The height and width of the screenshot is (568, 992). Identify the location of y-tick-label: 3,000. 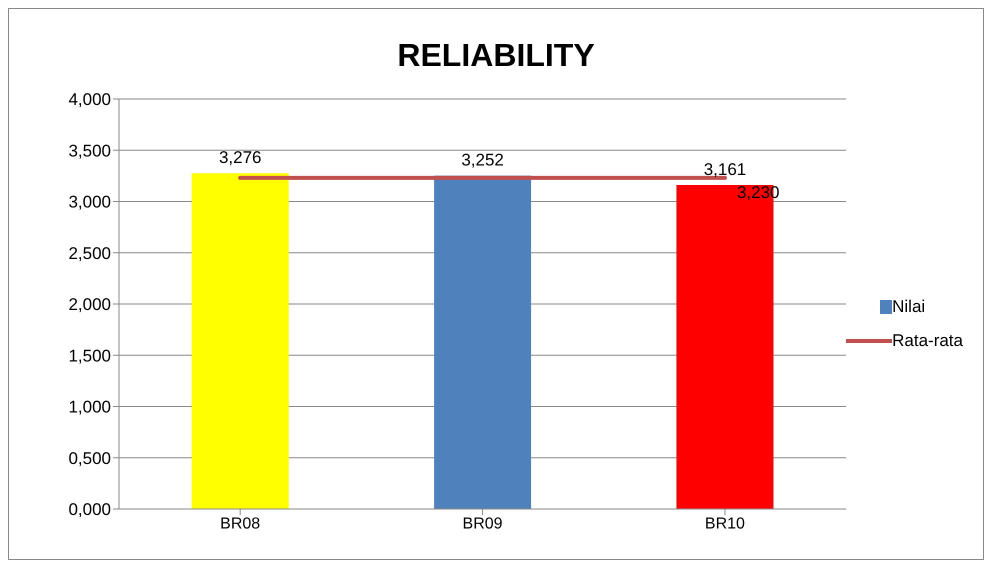
(89, 202).